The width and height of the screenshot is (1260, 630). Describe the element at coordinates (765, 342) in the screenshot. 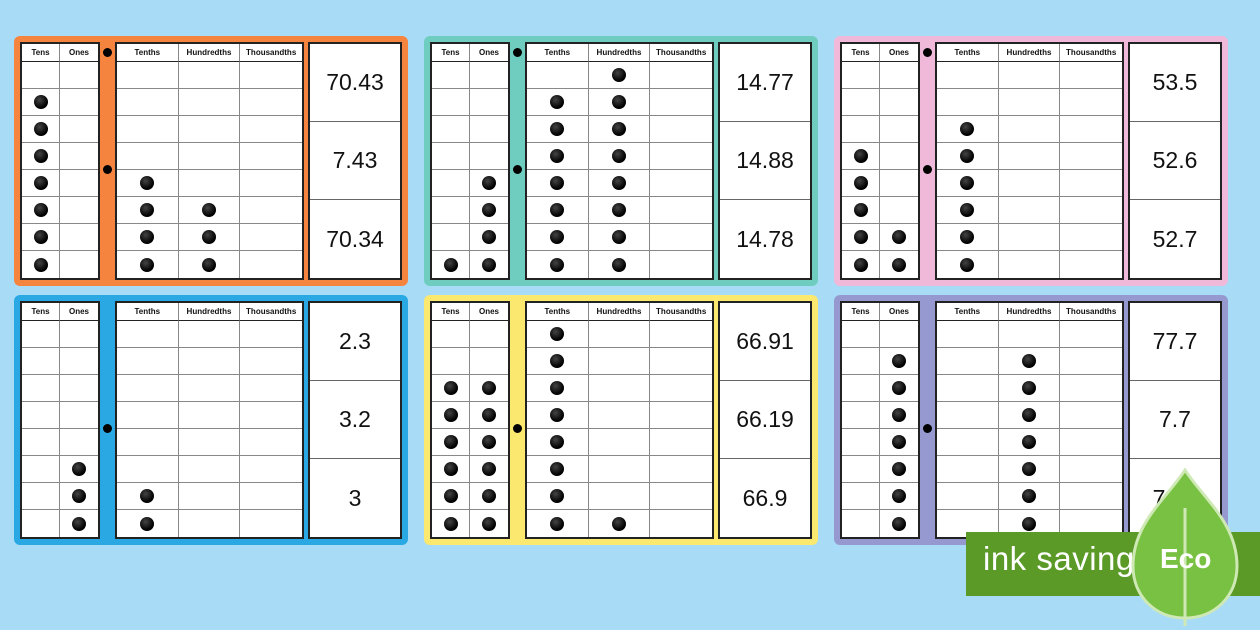

I see `answer-option: 66.91` at that location.